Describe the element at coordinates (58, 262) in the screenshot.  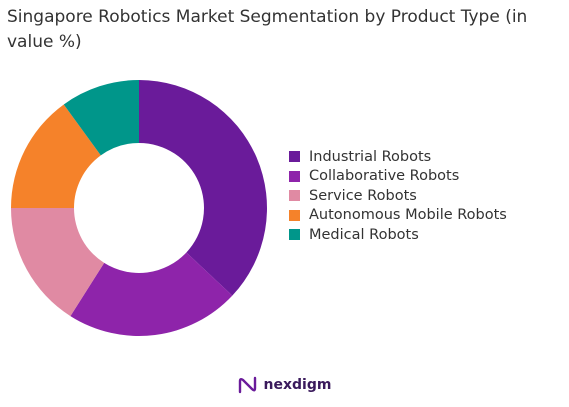
I see `donut-slice-service-robots` at that location.